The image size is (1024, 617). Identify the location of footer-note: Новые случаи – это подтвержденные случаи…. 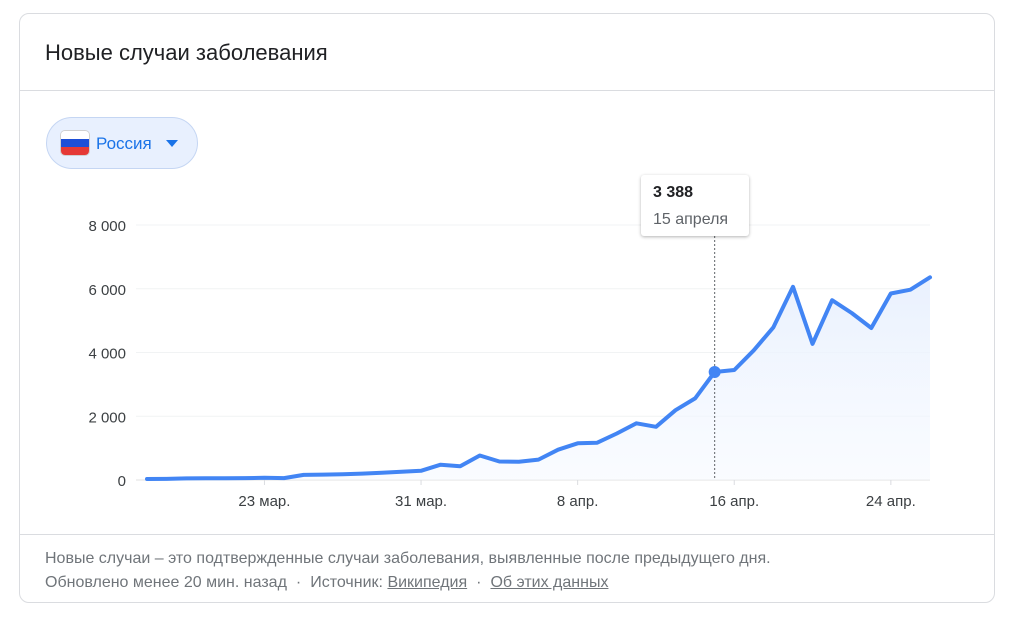
(408, 558).